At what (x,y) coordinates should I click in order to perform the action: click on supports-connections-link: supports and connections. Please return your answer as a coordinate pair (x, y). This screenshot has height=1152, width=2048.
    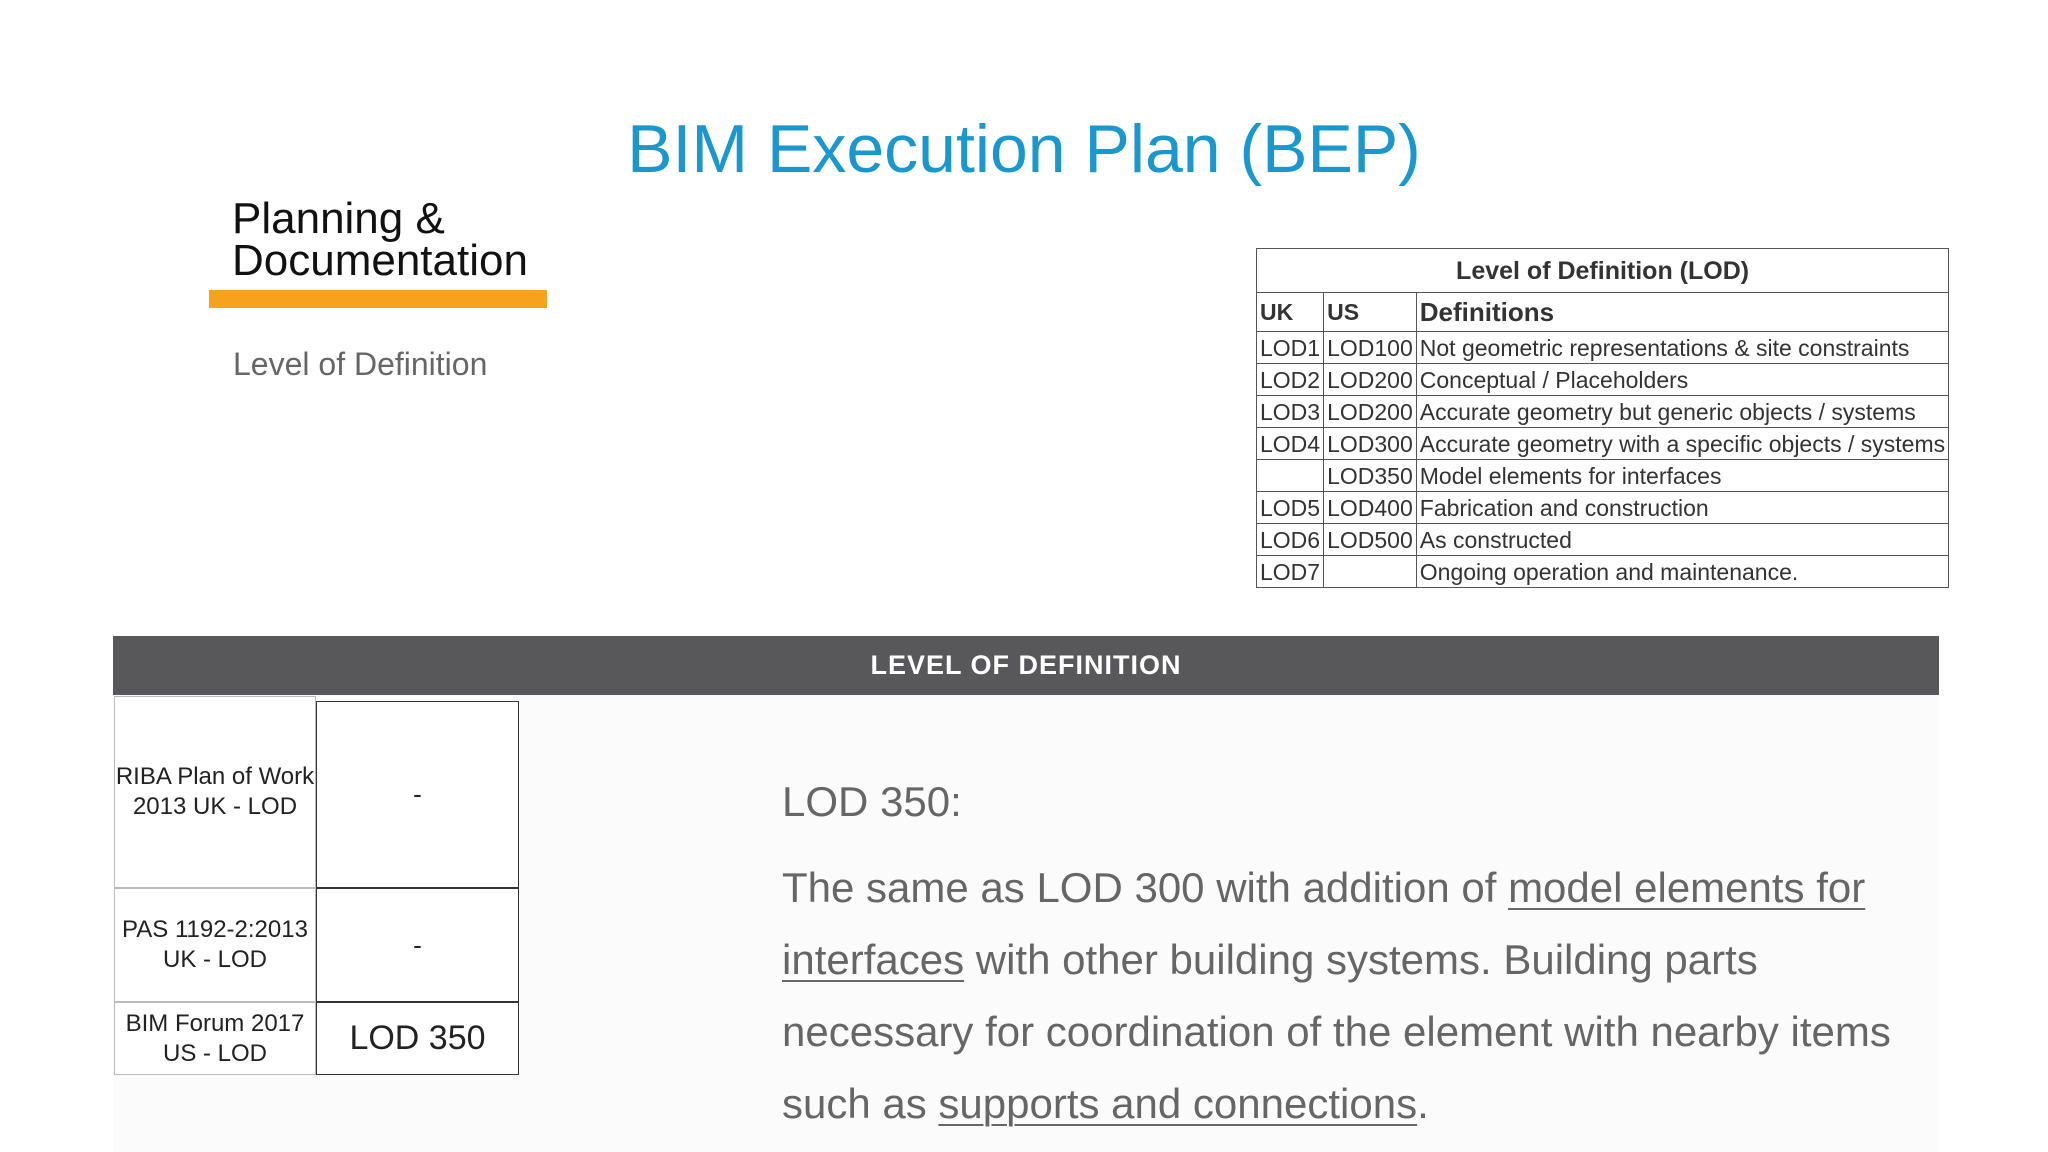
    Looking at the image, I should click on (1178, 1103).